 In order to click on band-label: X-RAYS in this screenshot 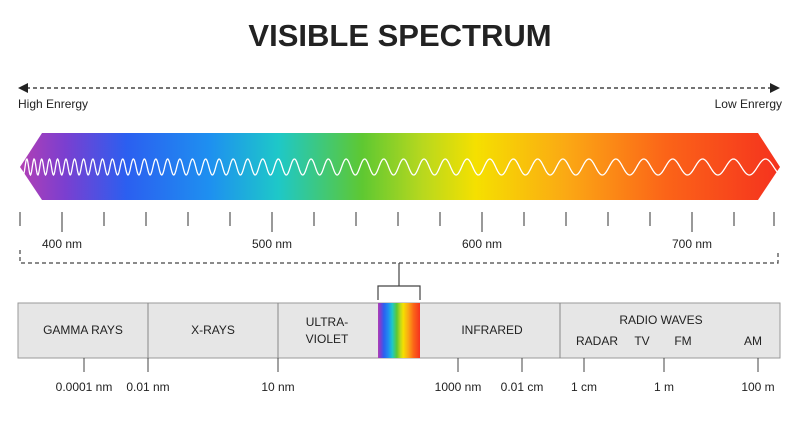, I will do `click(213, 330)`.